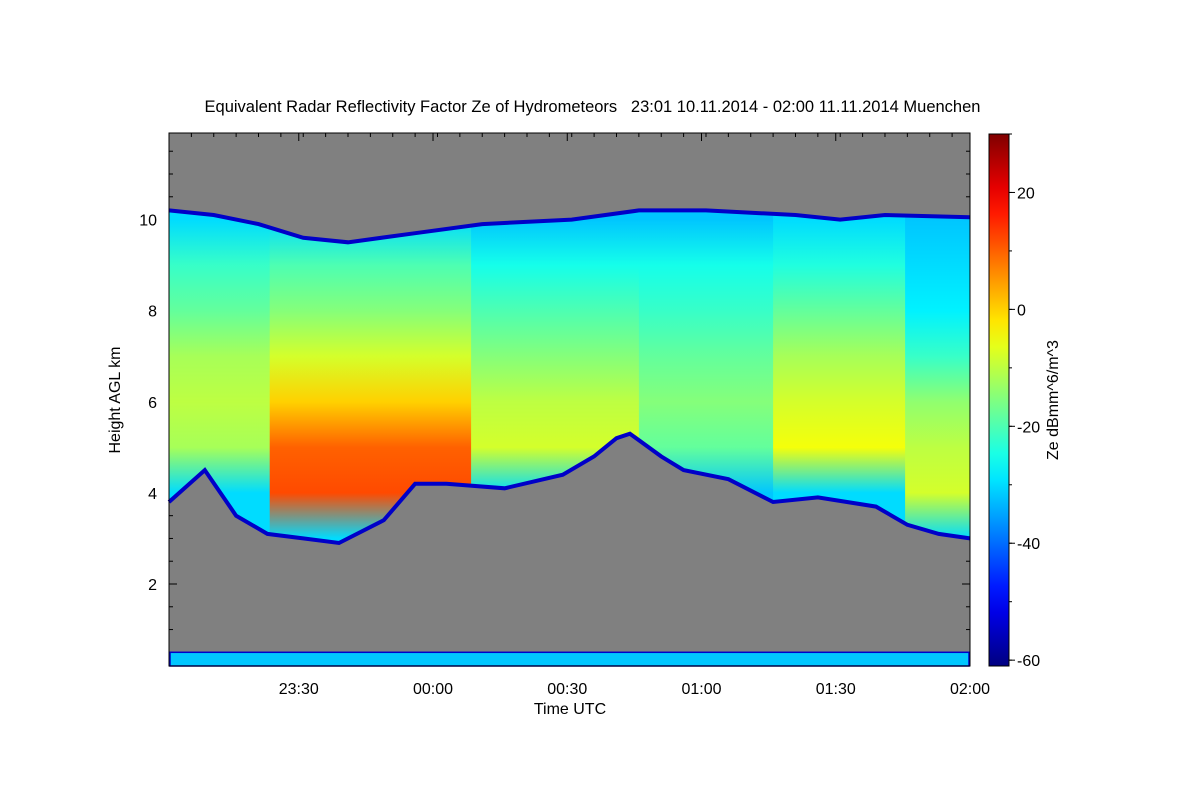 This screenshot has width=1200, height=800. Describe the element at coordinates (1026, 193) in the screenshot. I see `colorbar-tick-label: 20` at that location.